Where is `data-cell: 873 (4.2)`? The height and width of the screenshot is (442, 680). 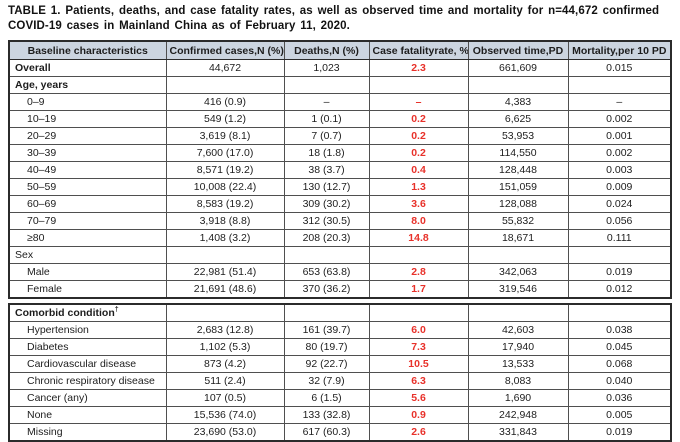
data-cell: 873 (4.2) is located at coordinates (225, 364).